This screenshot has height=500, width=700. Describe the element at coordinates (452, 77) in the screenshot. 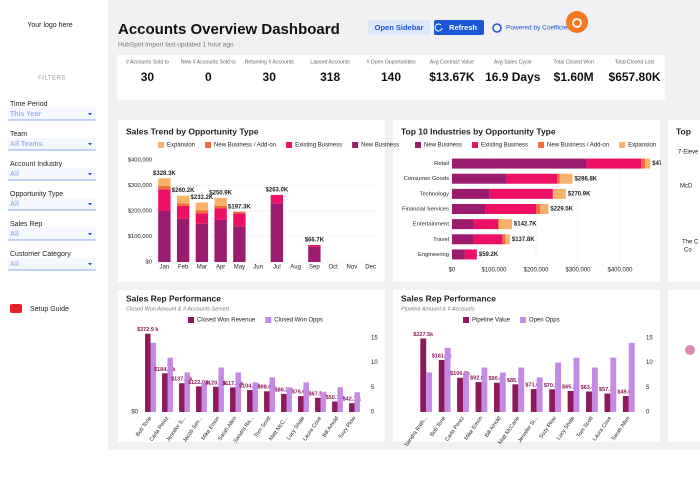

I see `kpi-value: $13.67K` at that location.